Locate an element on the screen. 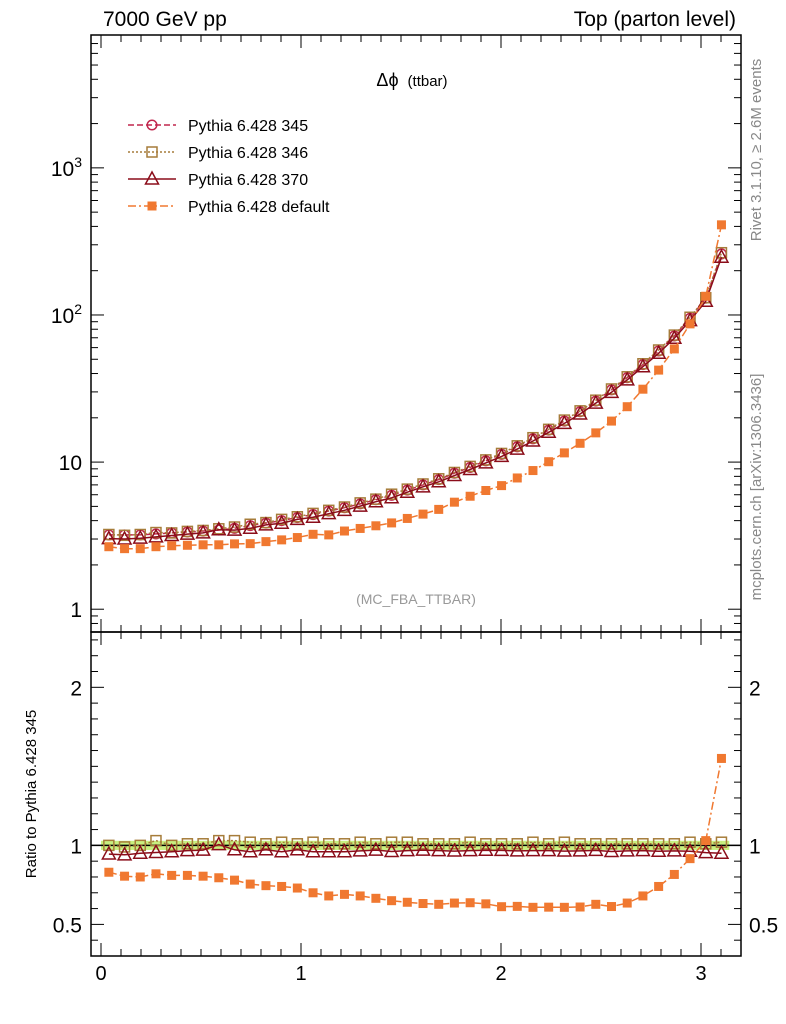 The image size is (786, 1024). side-text-rivet: Rivet 3.1.10, ≥ 2.6M events is located at coordinates (756, 150).